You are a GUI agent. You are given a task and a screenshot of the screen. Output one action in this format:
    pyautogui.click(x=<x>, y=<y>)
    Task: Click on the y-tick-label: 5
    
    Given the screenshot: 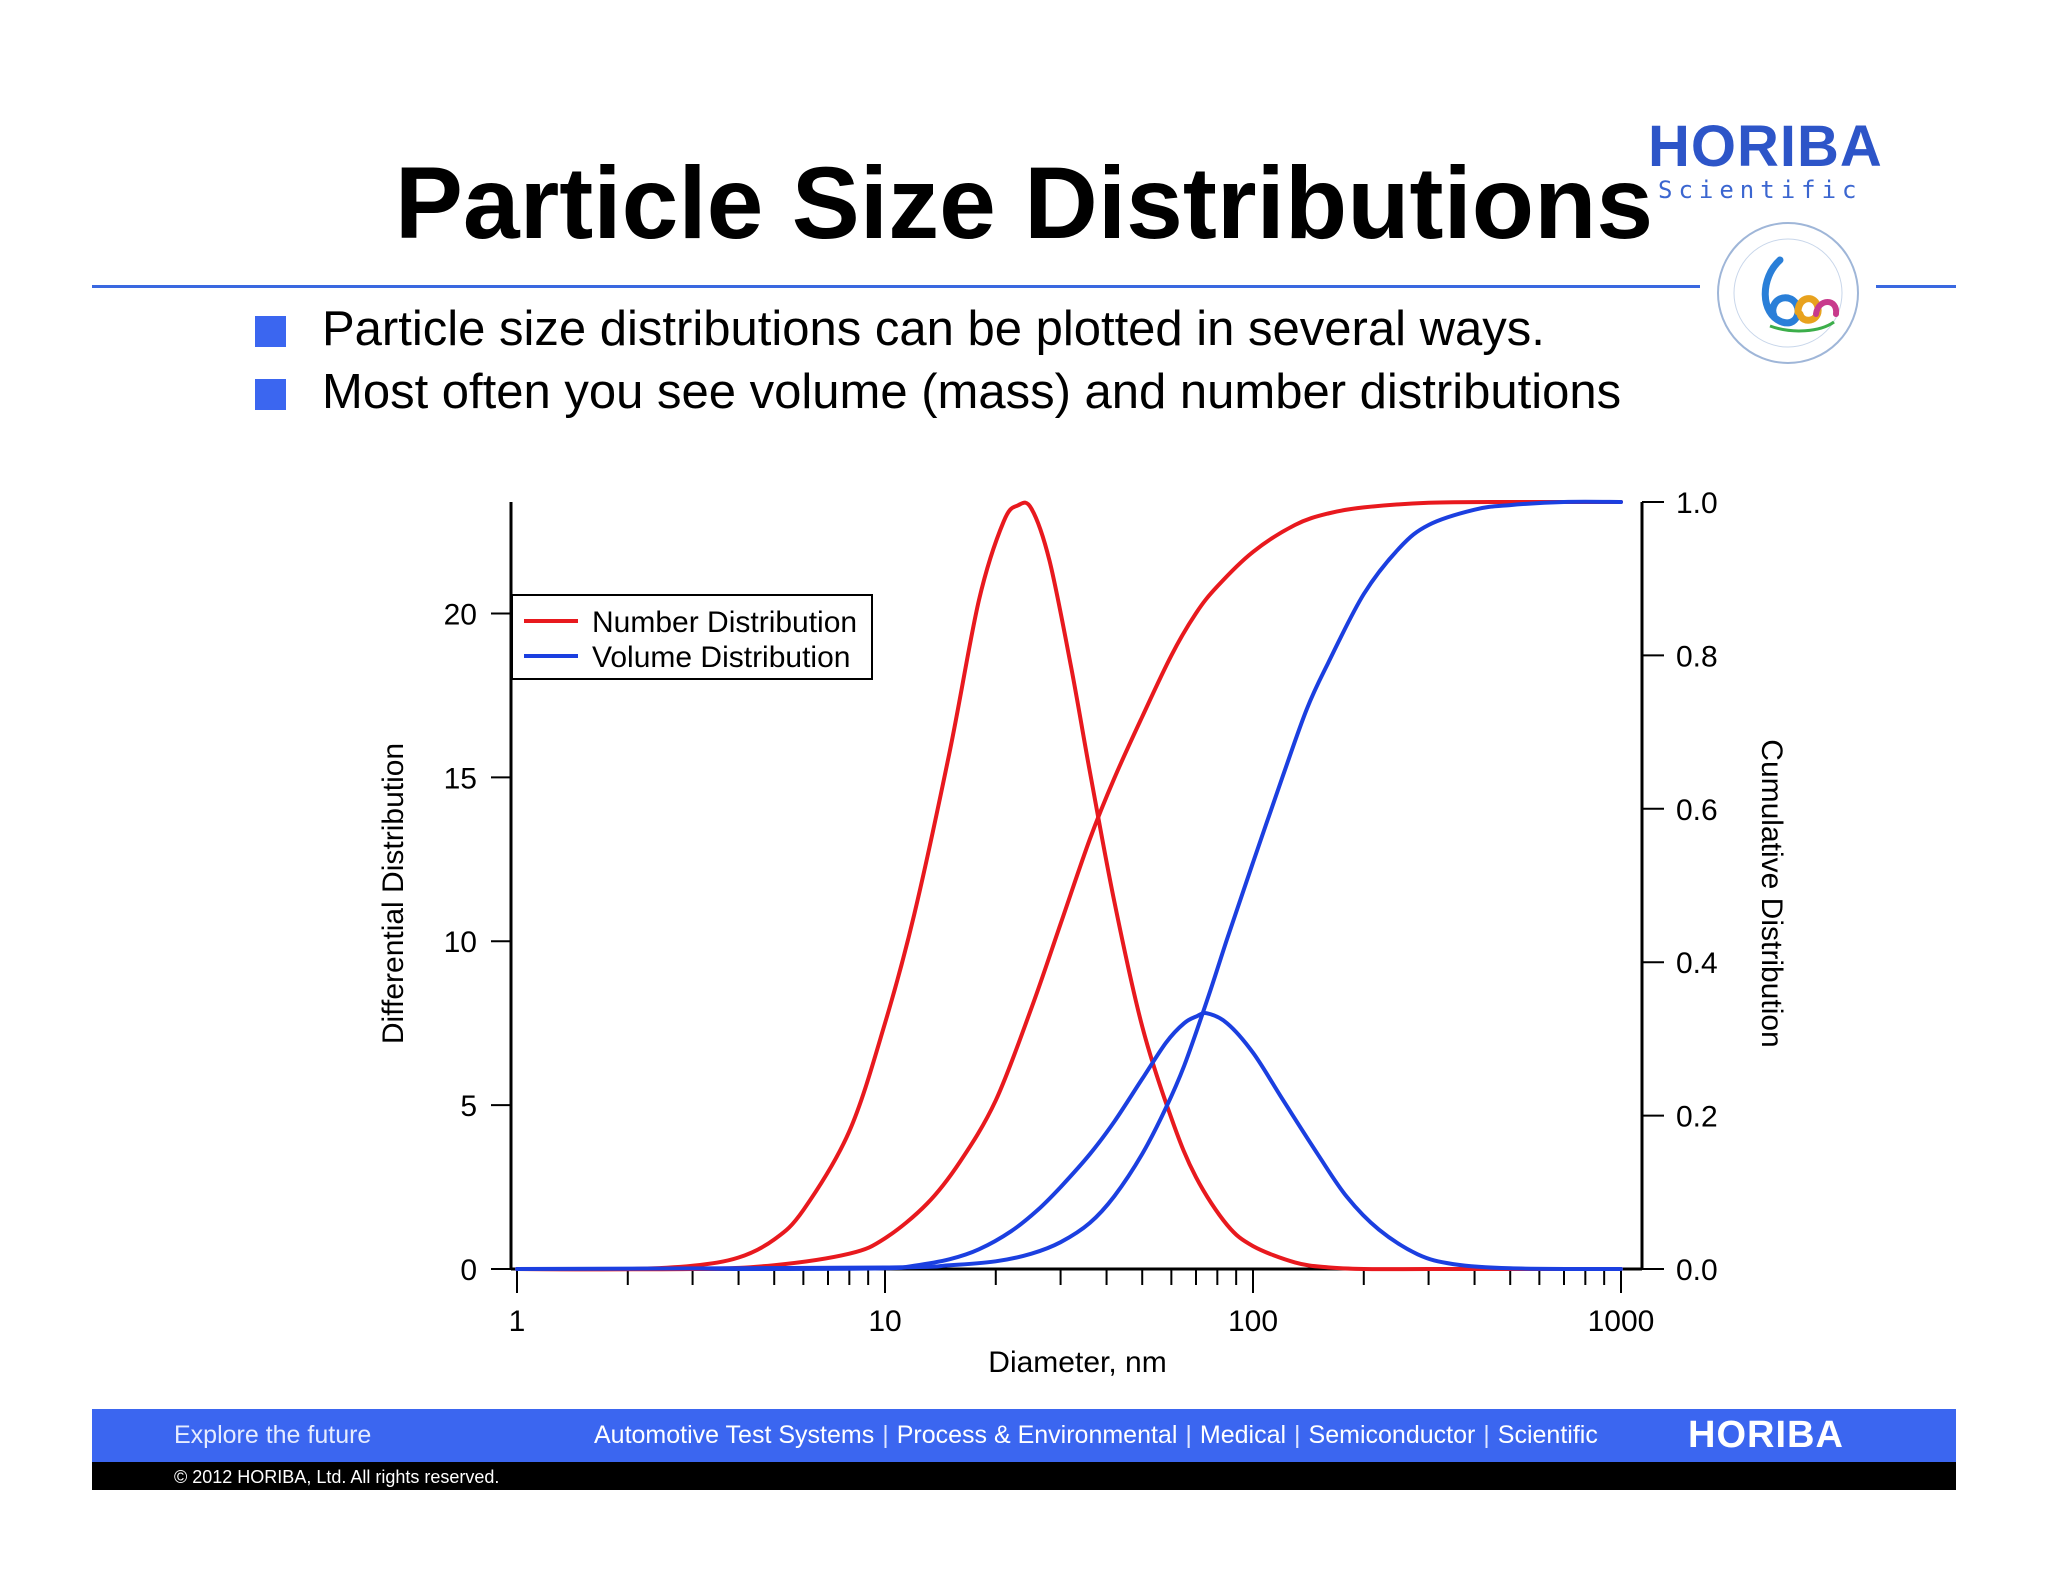 What is the action you would take?
    pyautogui.click(x=468, y=1106)
    